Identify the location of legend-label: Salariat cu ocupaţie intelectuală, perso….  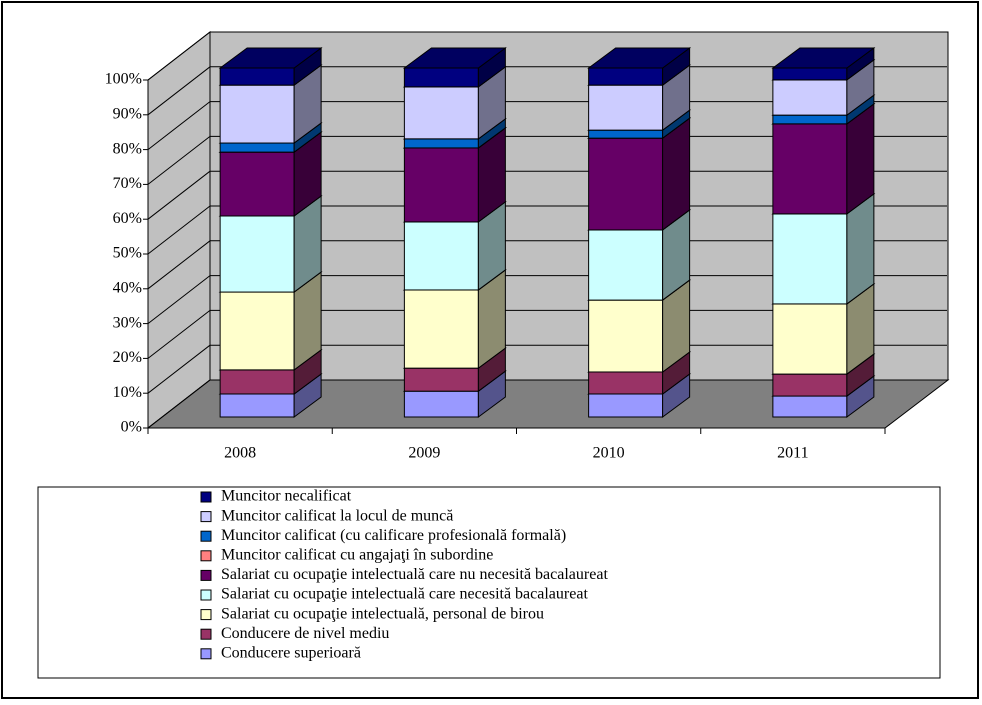
(382, 613).